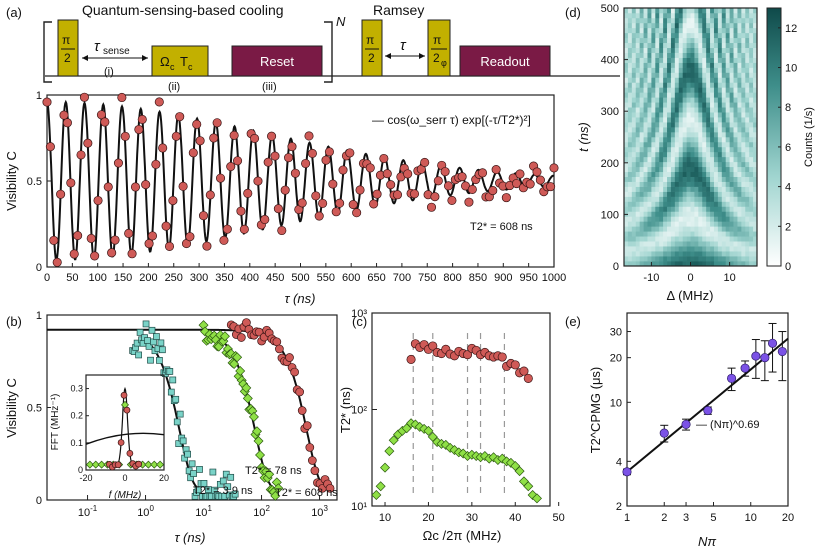 This screenshot has height=554, width=830. I want to click on panel-a-annotation: T2* = 608 ns, so click(501, 227).